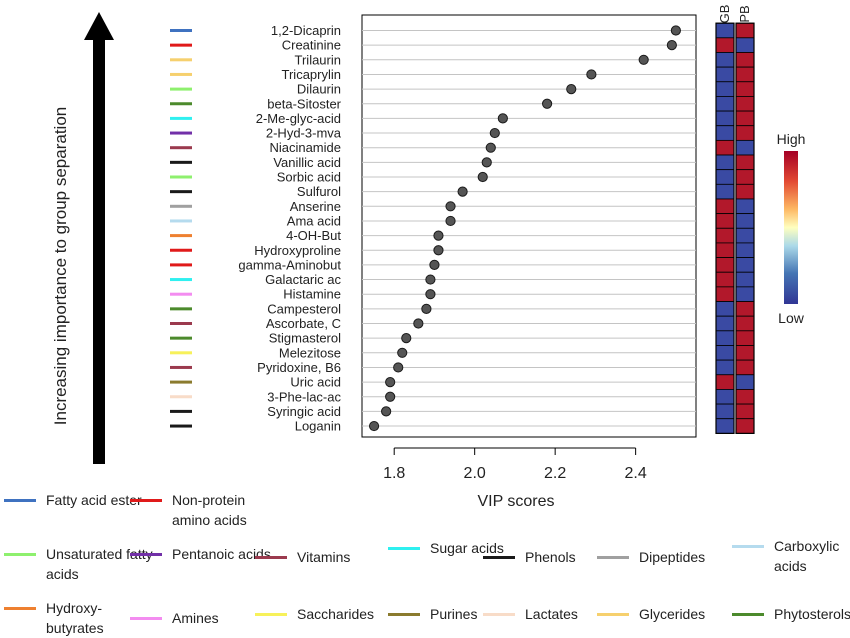  What do you see at coordinates (195, 618) in the screenshot?
I see `legend-label: Amines` at bounding box center [195, 618].